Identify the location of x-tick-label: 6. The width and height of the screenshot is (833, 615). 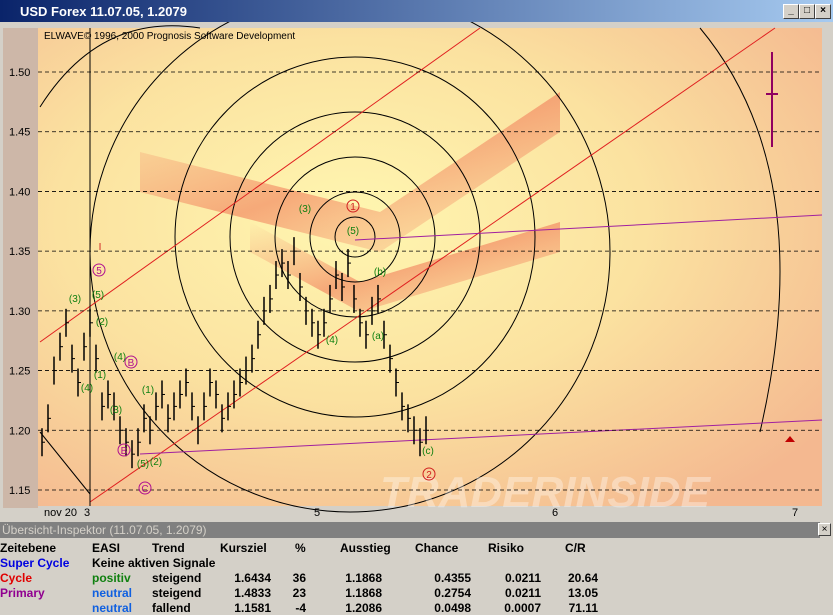
(555, 513).